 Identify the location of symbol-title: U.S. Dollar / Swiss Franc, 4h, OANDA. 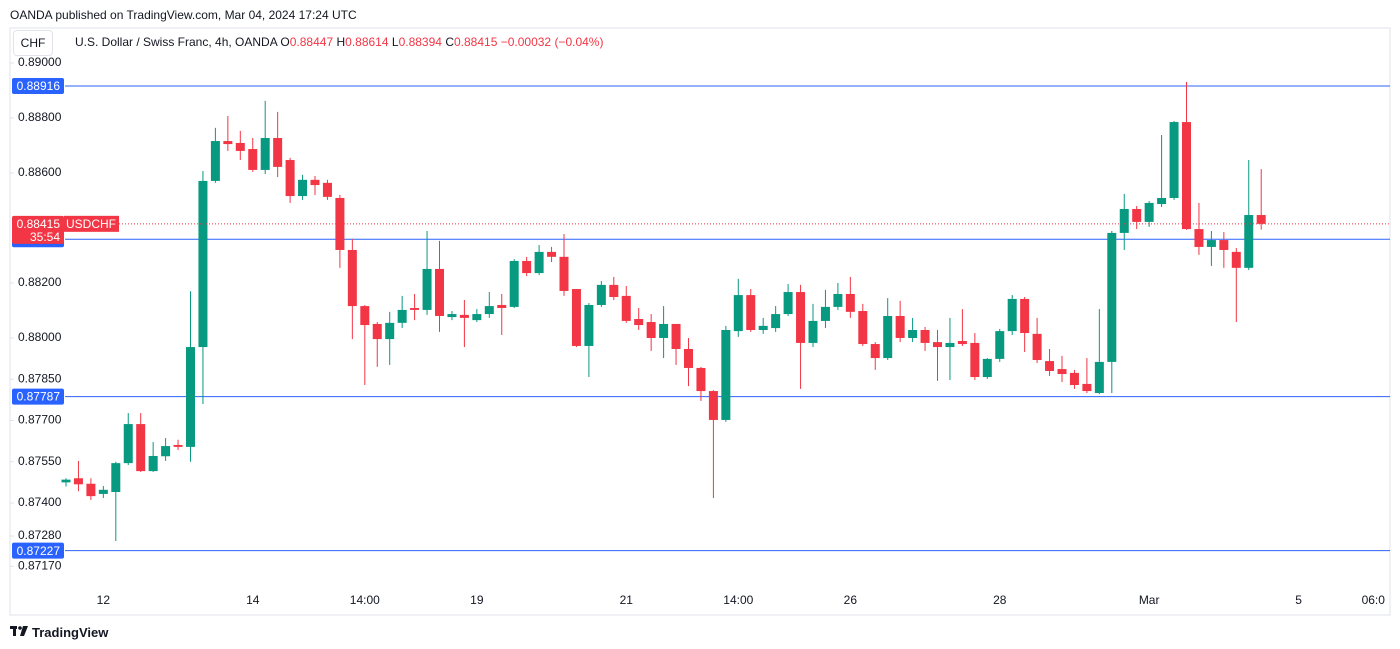
(176, 42).